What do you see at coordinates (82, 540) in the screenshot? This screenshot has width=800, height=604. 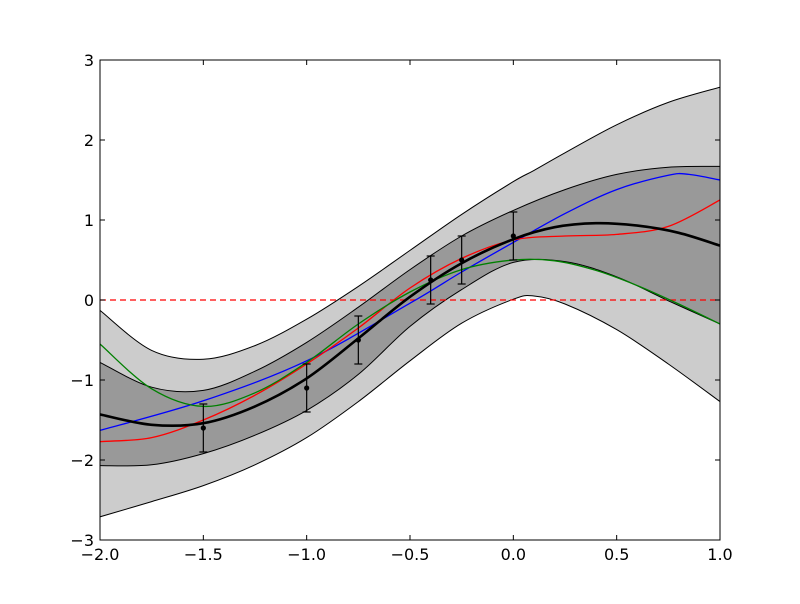 I see `y-tick-label: −3` at bounding box center [82, 540].